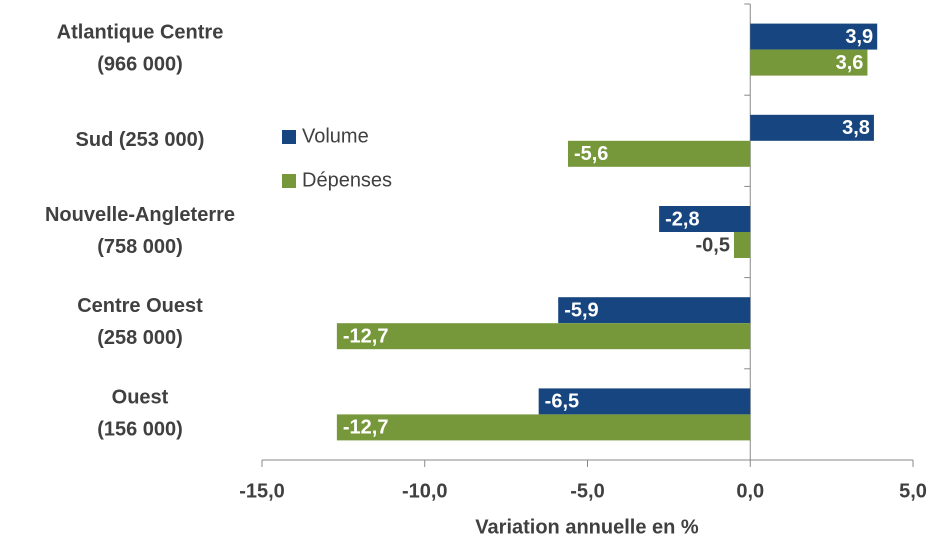 This screenshot has height=545, width=932. Describe the element at coordinates (682, 219) in the screenshot. I see `value-label: -2,8` at that location.